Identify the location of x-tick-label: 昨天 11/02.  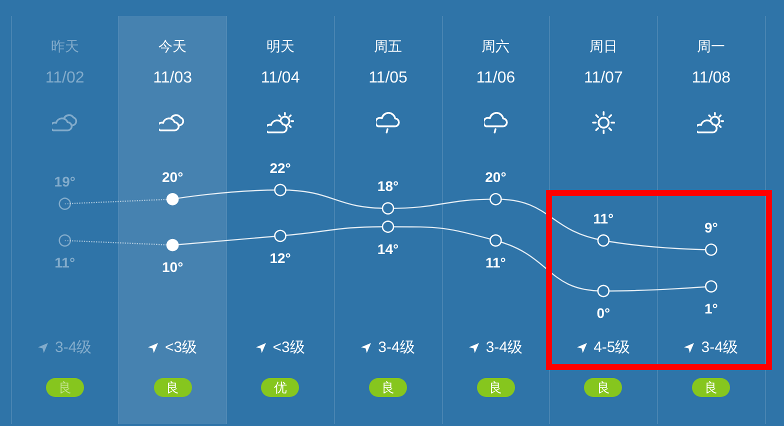
(64, 62).